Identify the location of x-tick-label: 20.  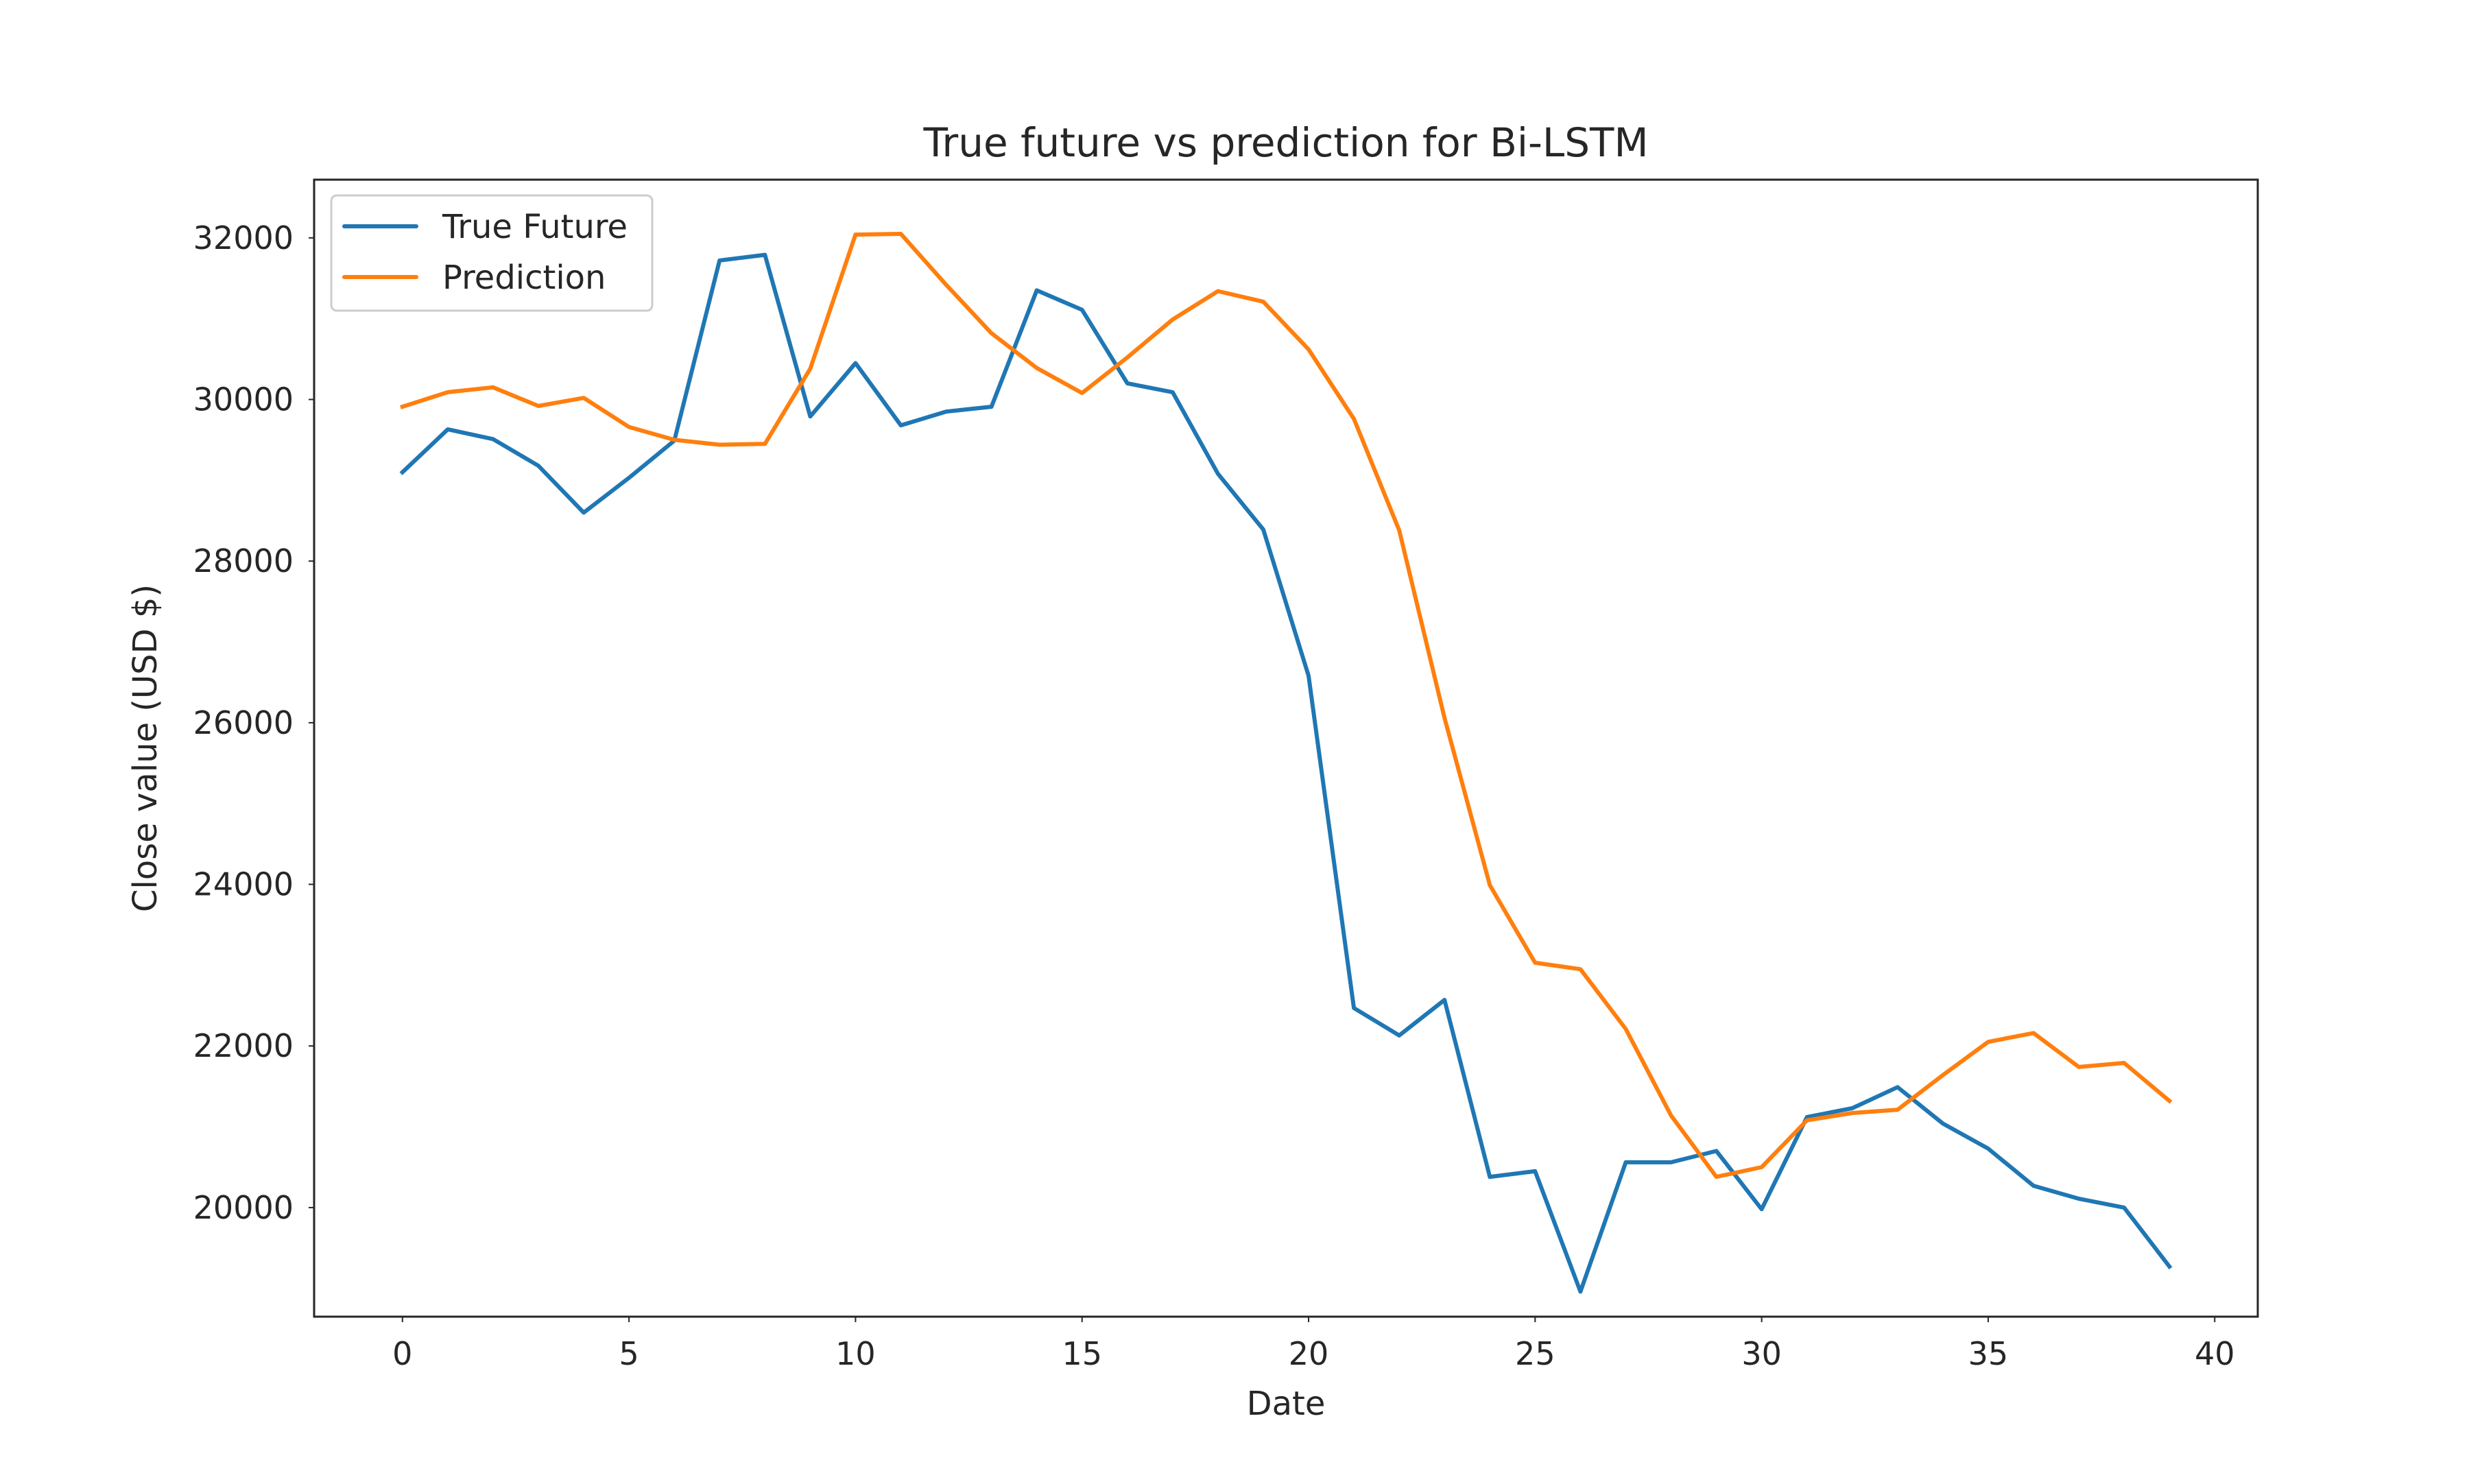
(1309, 1353).